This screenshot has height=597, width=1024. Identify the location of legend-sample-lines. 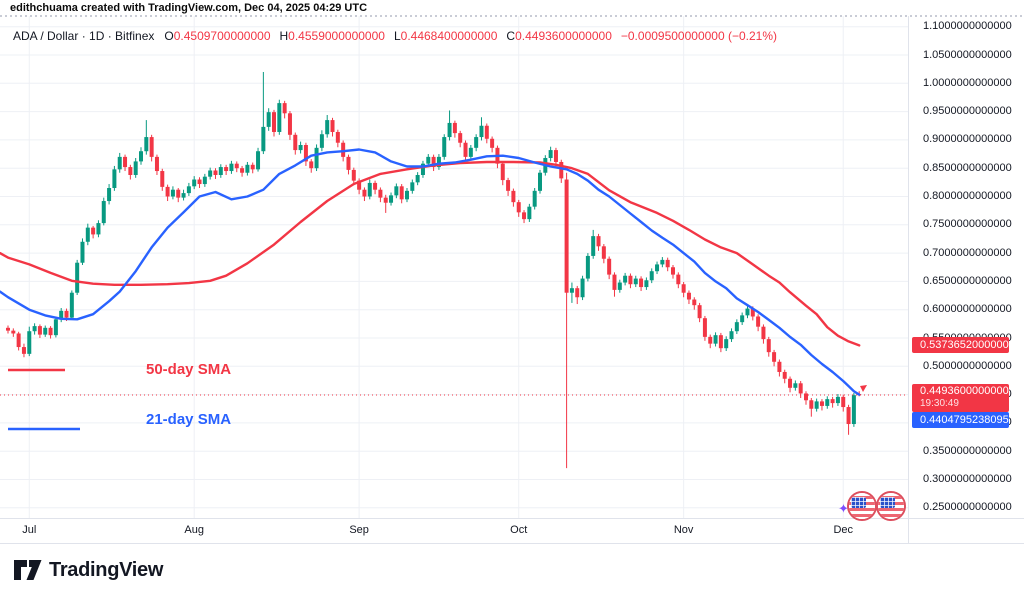
(44, 399).